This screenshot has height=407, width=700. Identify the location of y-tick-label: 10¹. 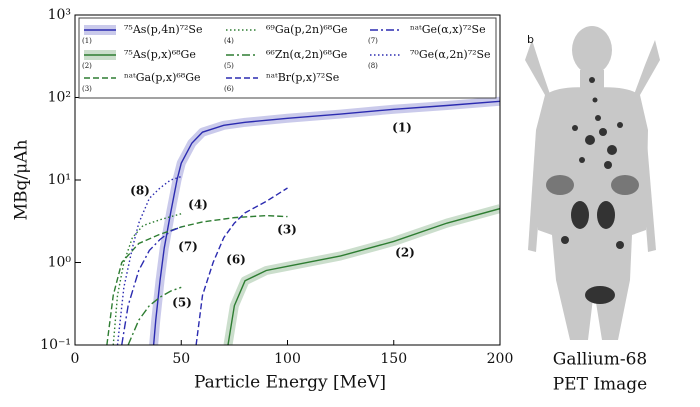
(59, 180).